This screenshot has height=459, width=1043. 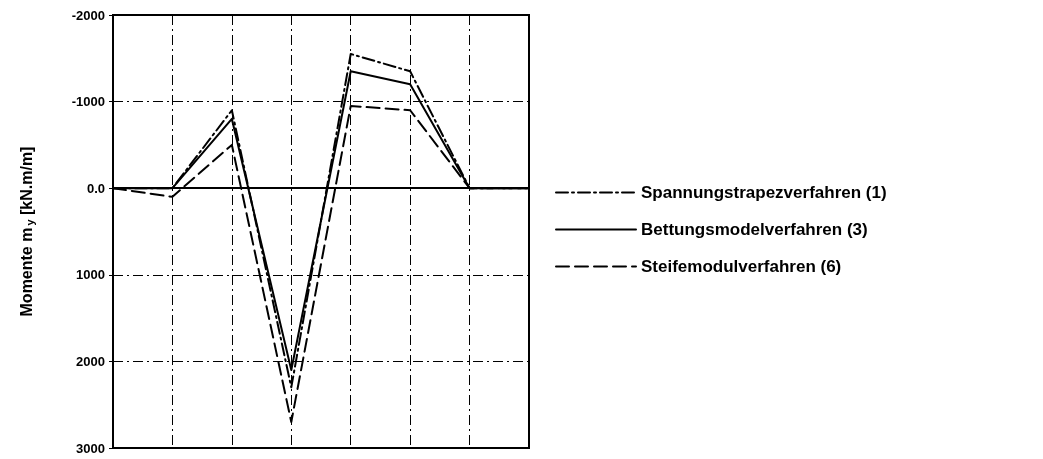 I want to click on y-tick-label: 2000, so click(x=90, y=361).